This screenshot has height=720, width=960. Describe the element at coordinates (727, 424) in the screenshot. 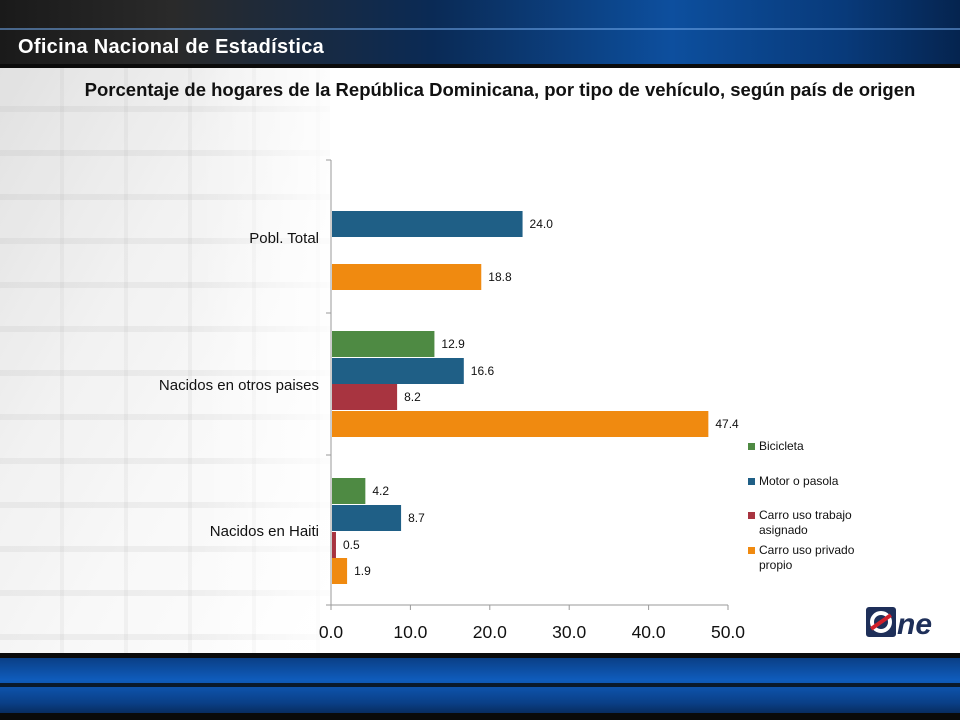

I see `data-label: 47.4` at that location.